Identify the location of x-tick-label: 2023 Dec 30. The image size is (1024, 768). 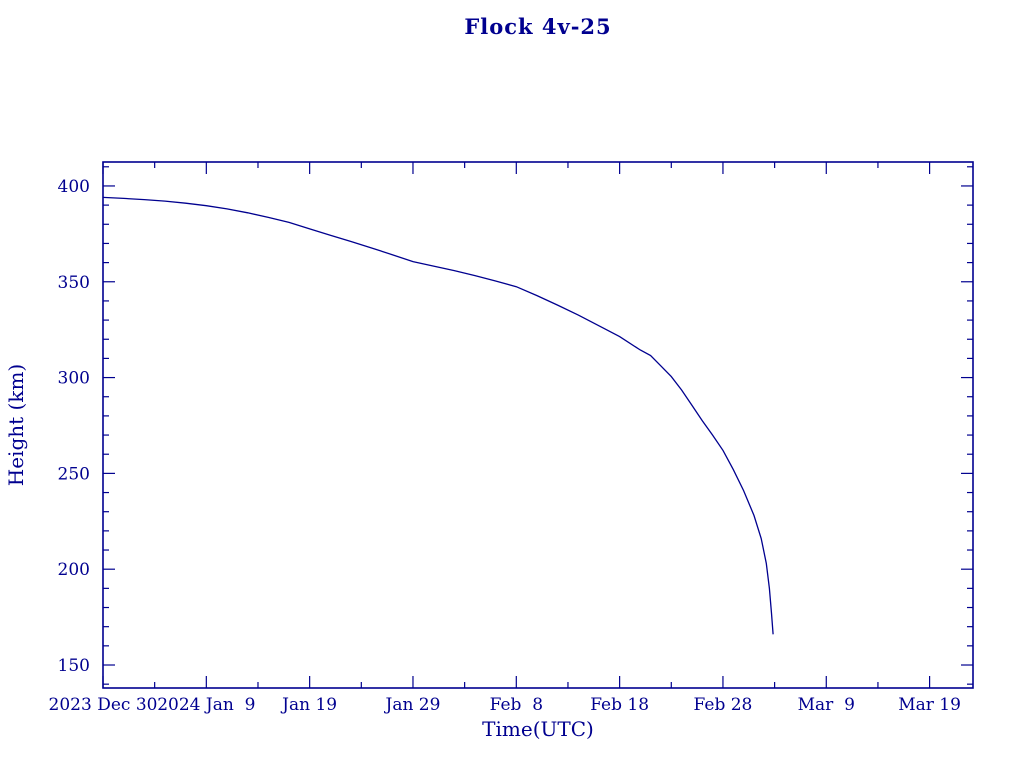
(103, 705).